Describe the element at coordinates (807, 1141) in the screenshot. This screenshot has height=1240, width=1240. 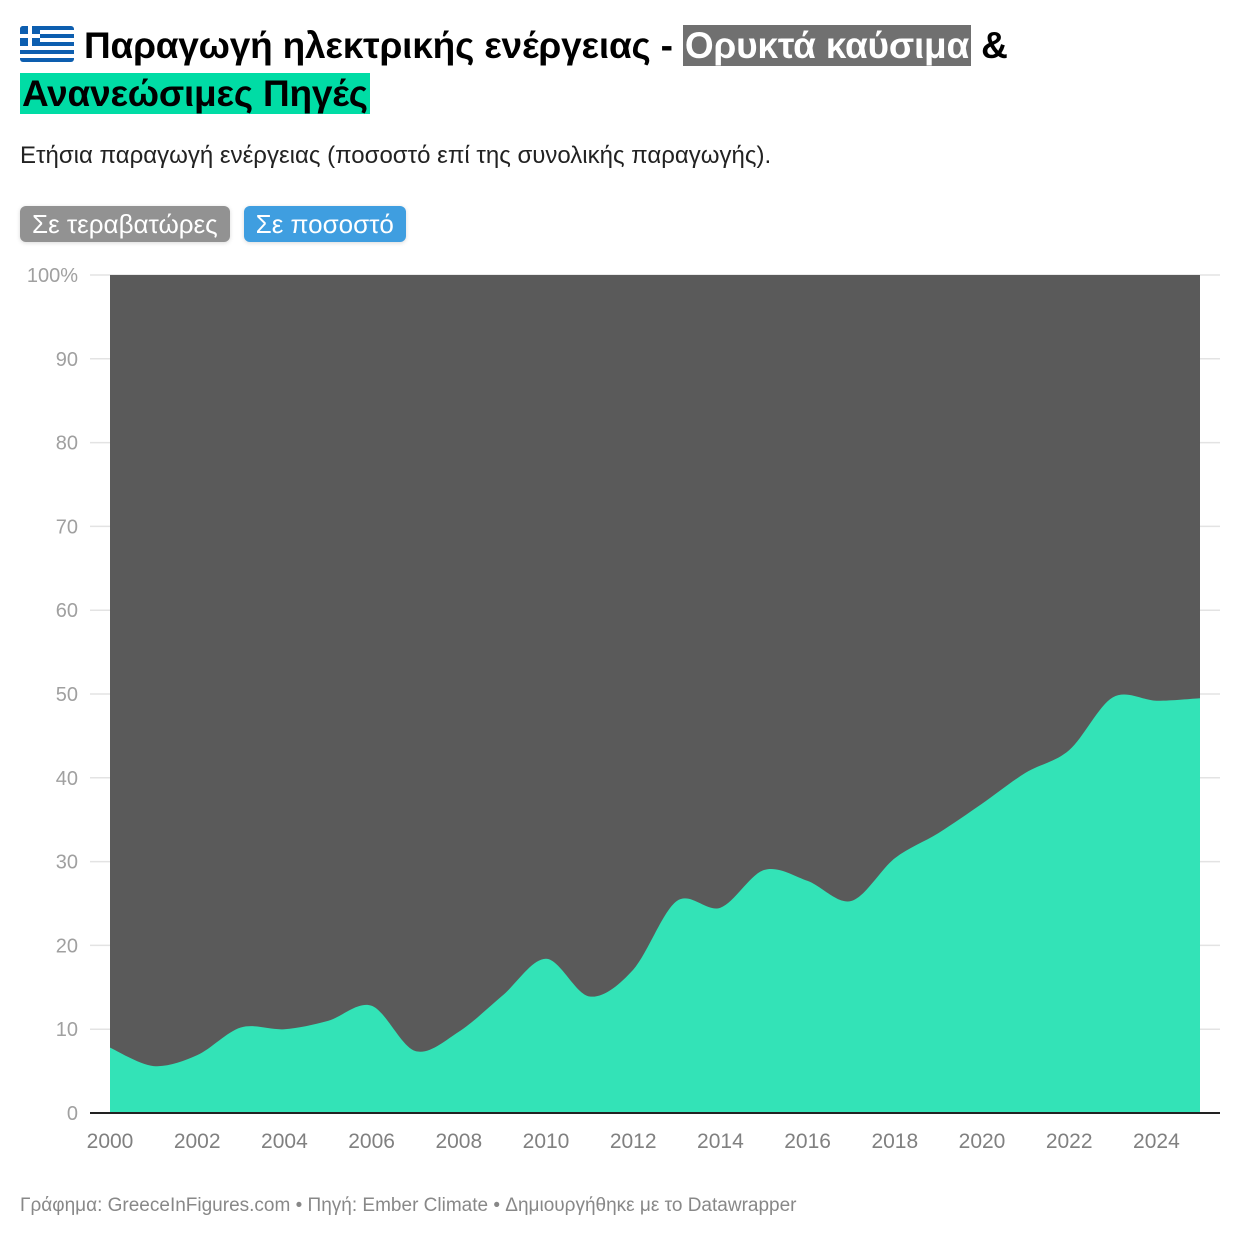
I see `x-tick-label: 2016` at that location.